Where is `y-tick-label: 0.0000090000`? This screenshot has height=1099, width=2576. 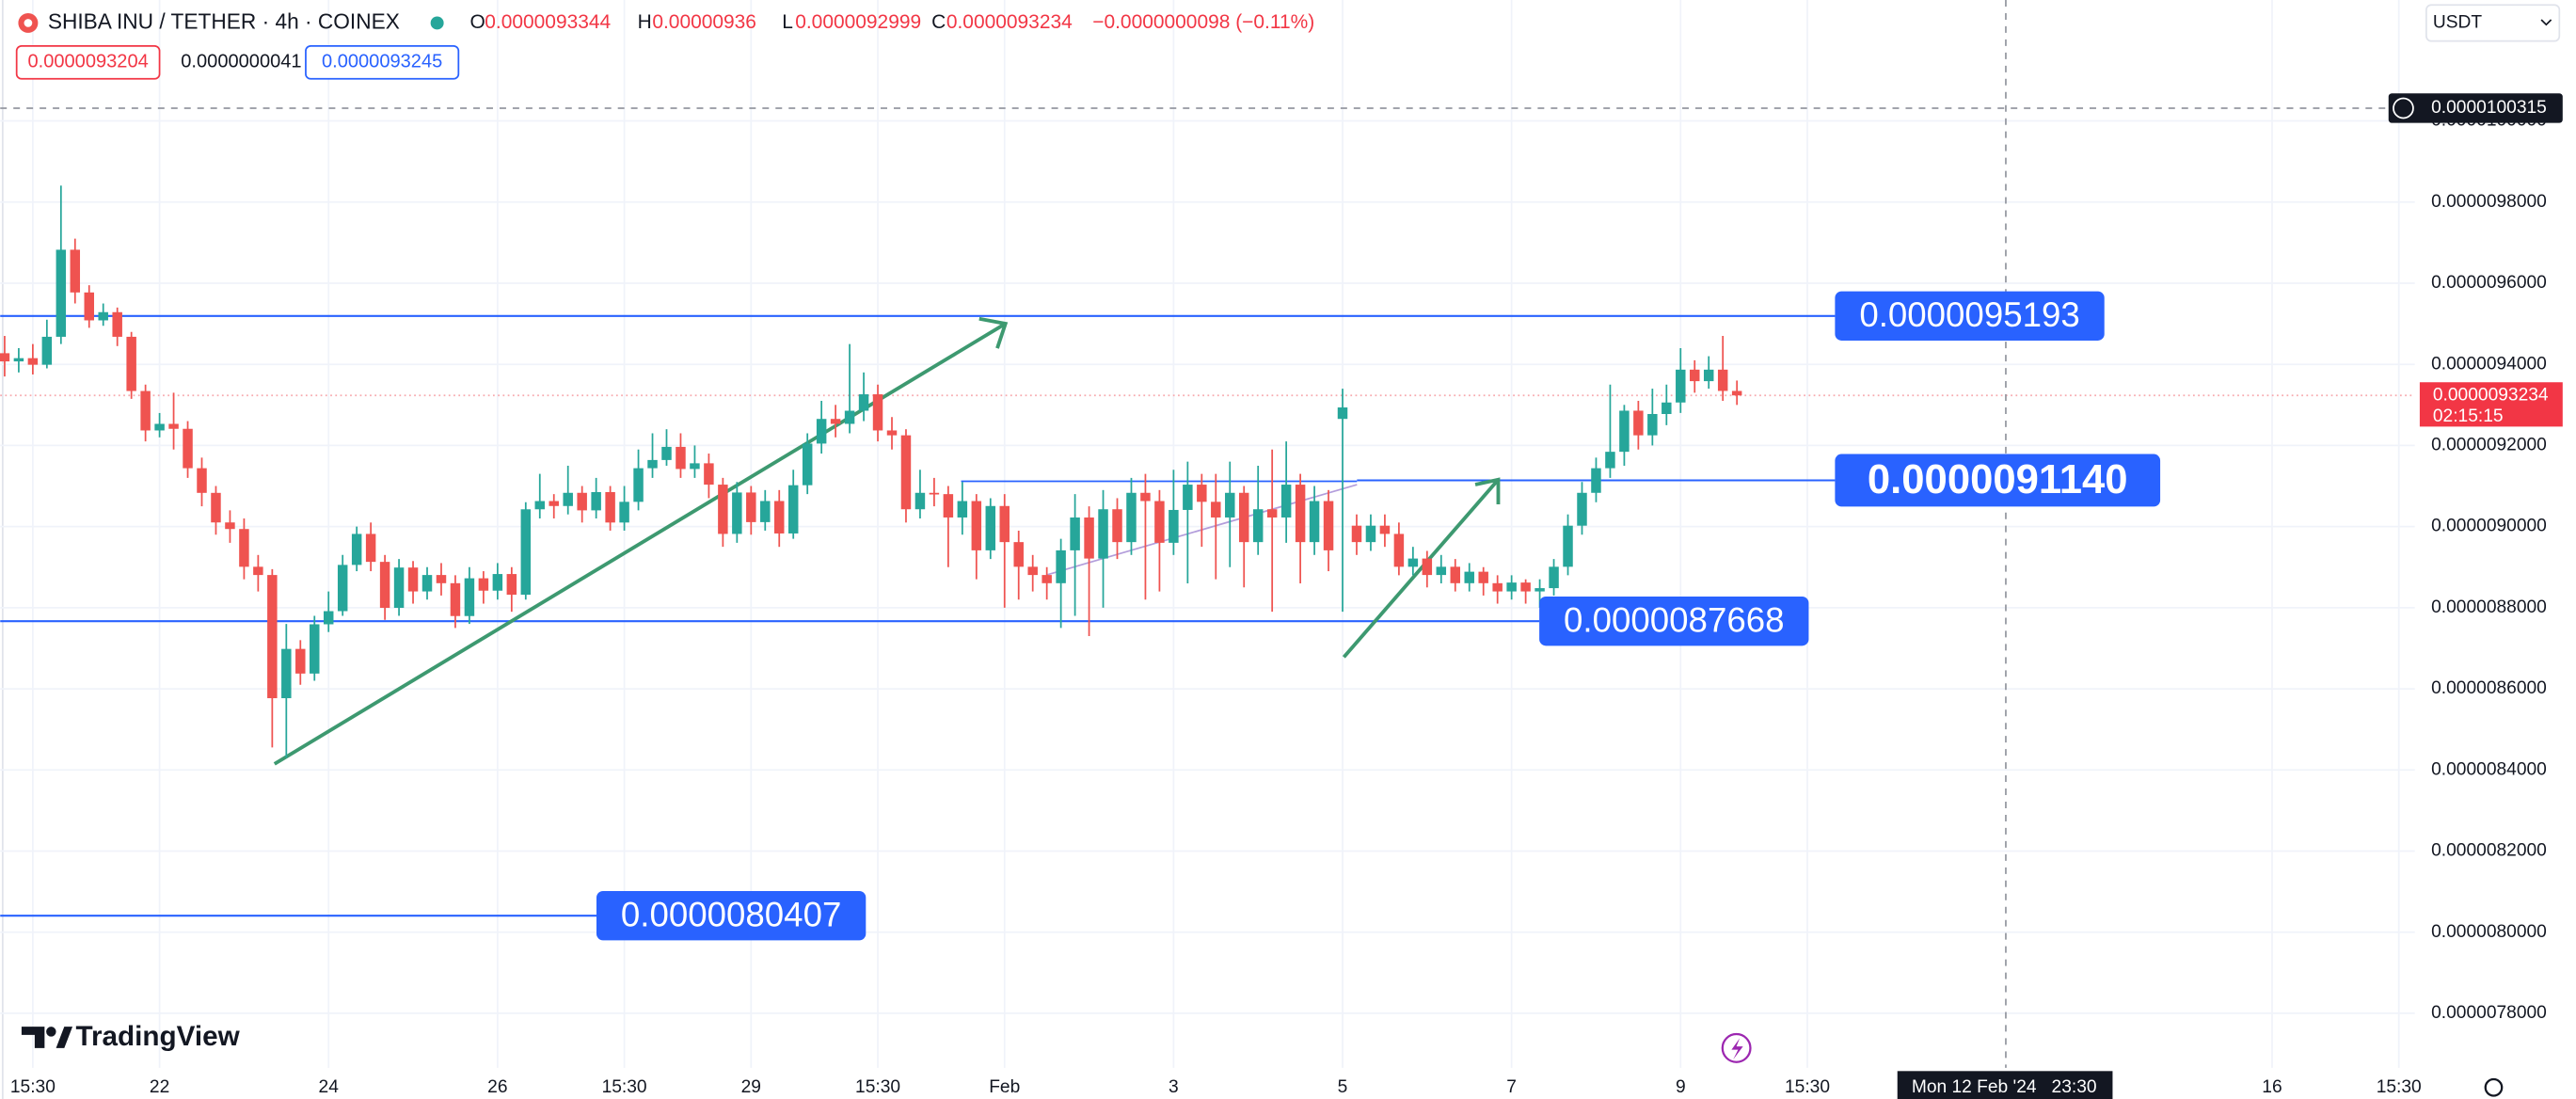 y-tick-label: 0.0000090000 is located at coordinates (2489, 526).